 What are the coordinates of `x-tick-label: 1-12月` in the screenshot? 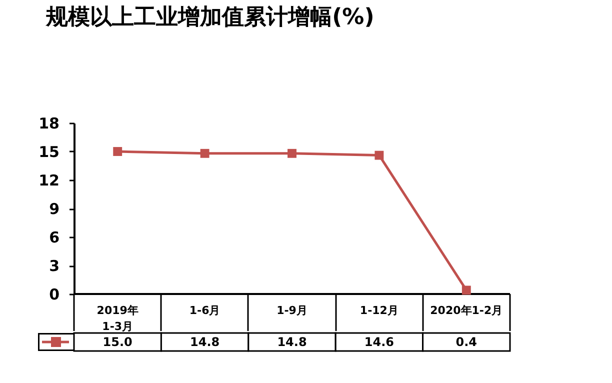 It's located at (379, 310).